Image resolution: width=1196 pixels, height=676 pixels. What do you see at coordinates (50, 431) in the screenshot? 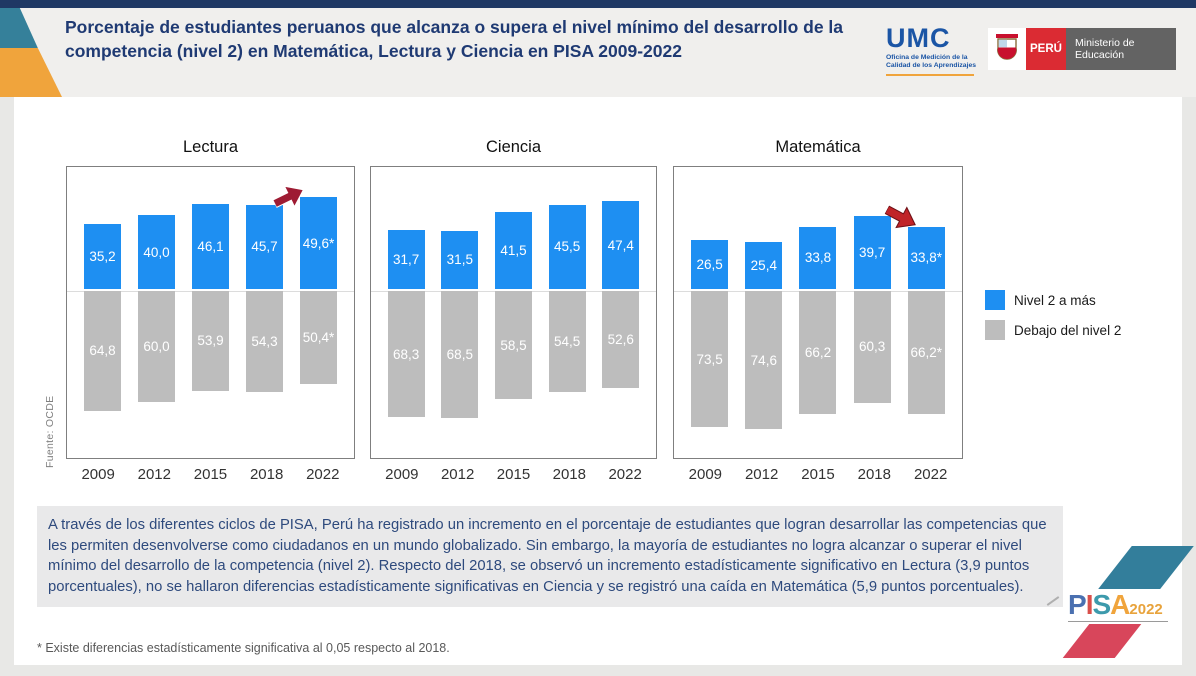
I see `source-label: Fuente: OCDE` at bounding box center [50, 431].